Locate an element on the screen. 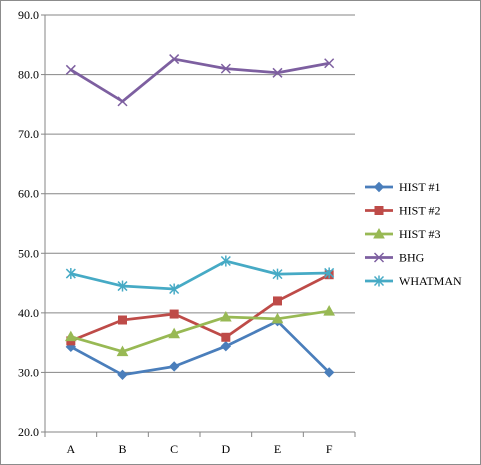 This screenshot has width=481, height=465. legend-entry-hist-1: HIST #1 is located at coordinates (402, 187).